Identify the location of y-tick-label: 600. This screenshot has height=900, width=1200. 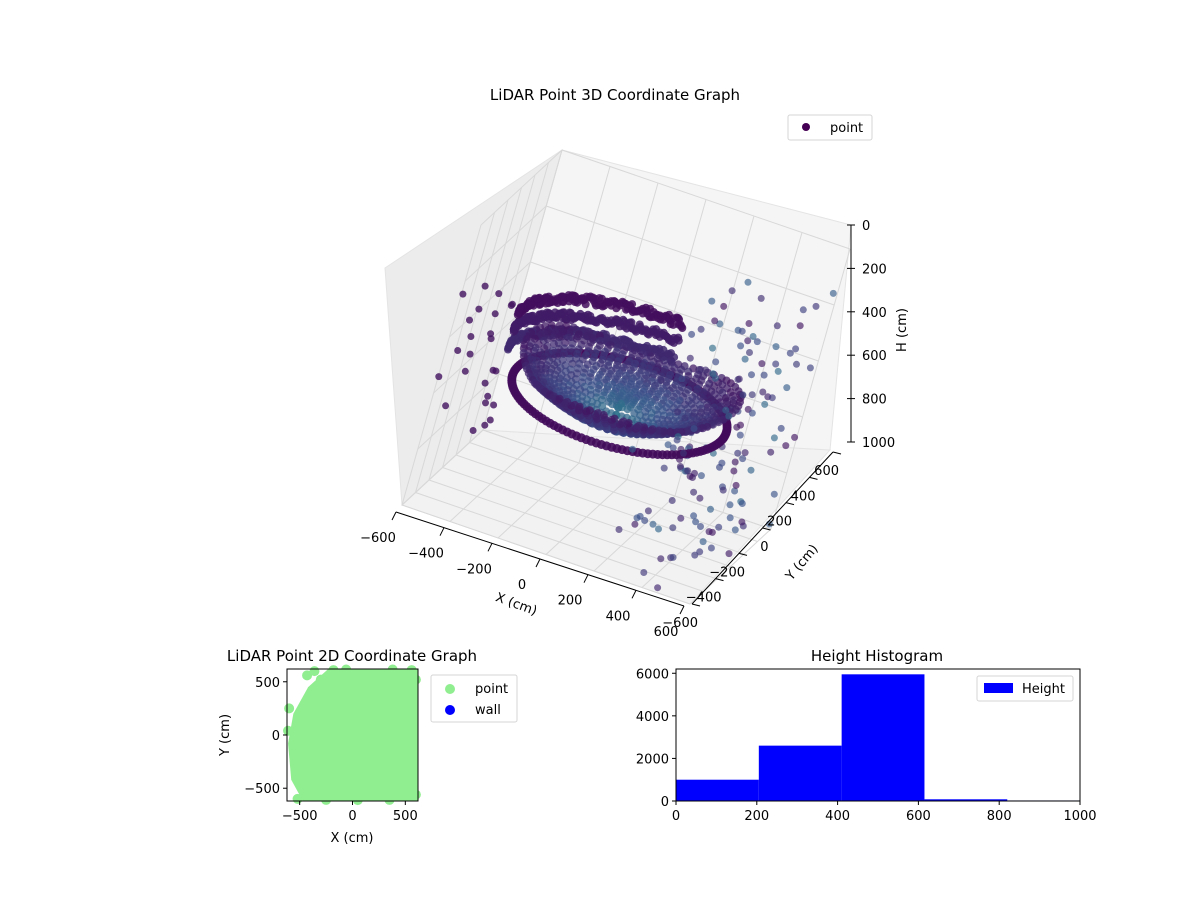
(826, 471).